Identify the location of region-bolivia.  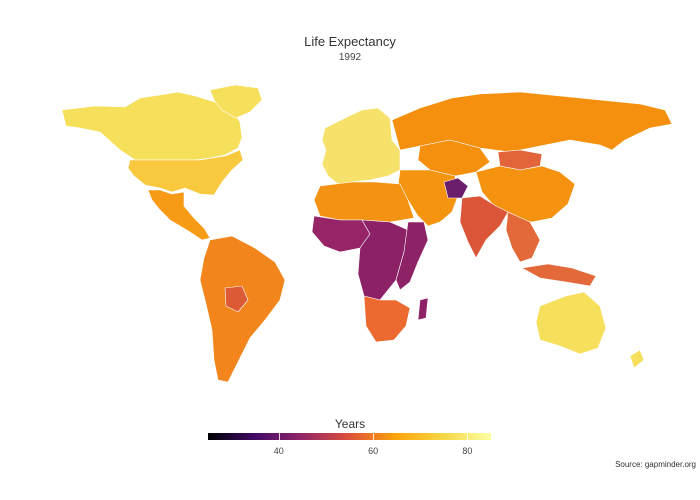
(236, 299).